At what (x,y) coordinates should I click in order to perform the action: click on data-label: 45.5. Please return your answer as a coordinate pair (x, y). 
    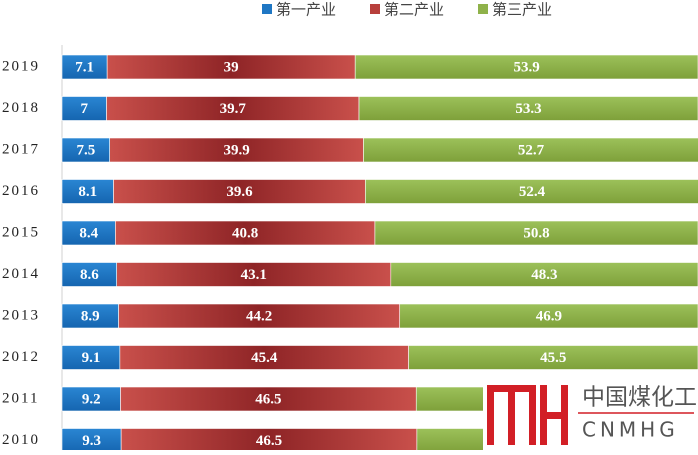
    Looking at the image, I should click on (553, 358).